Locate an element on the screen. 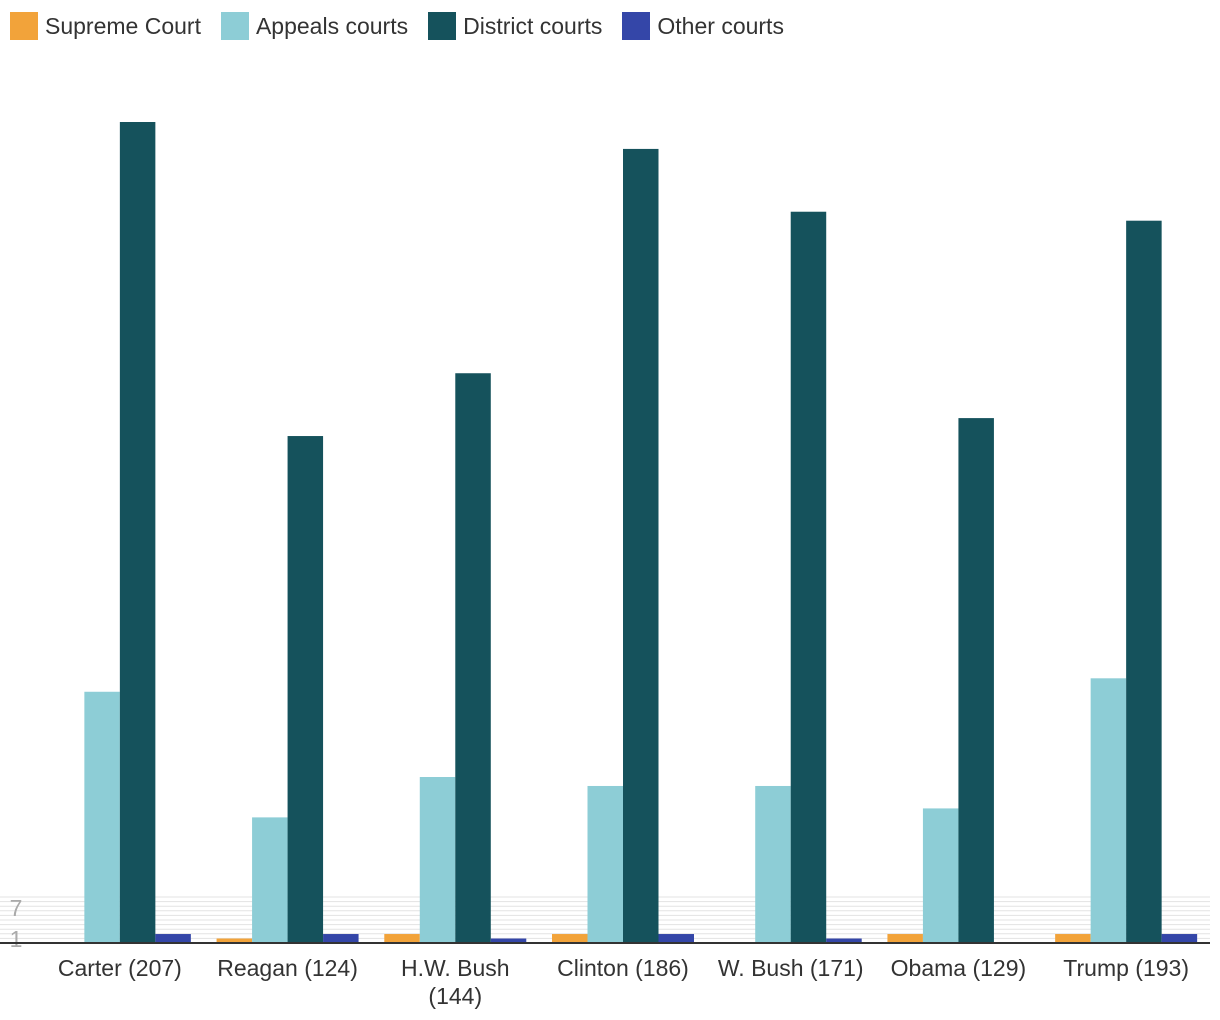 This screenshot has width=1220, height=1020. legend-label-appeals-courts: Appeals courts is located at coordinates (332, 25).